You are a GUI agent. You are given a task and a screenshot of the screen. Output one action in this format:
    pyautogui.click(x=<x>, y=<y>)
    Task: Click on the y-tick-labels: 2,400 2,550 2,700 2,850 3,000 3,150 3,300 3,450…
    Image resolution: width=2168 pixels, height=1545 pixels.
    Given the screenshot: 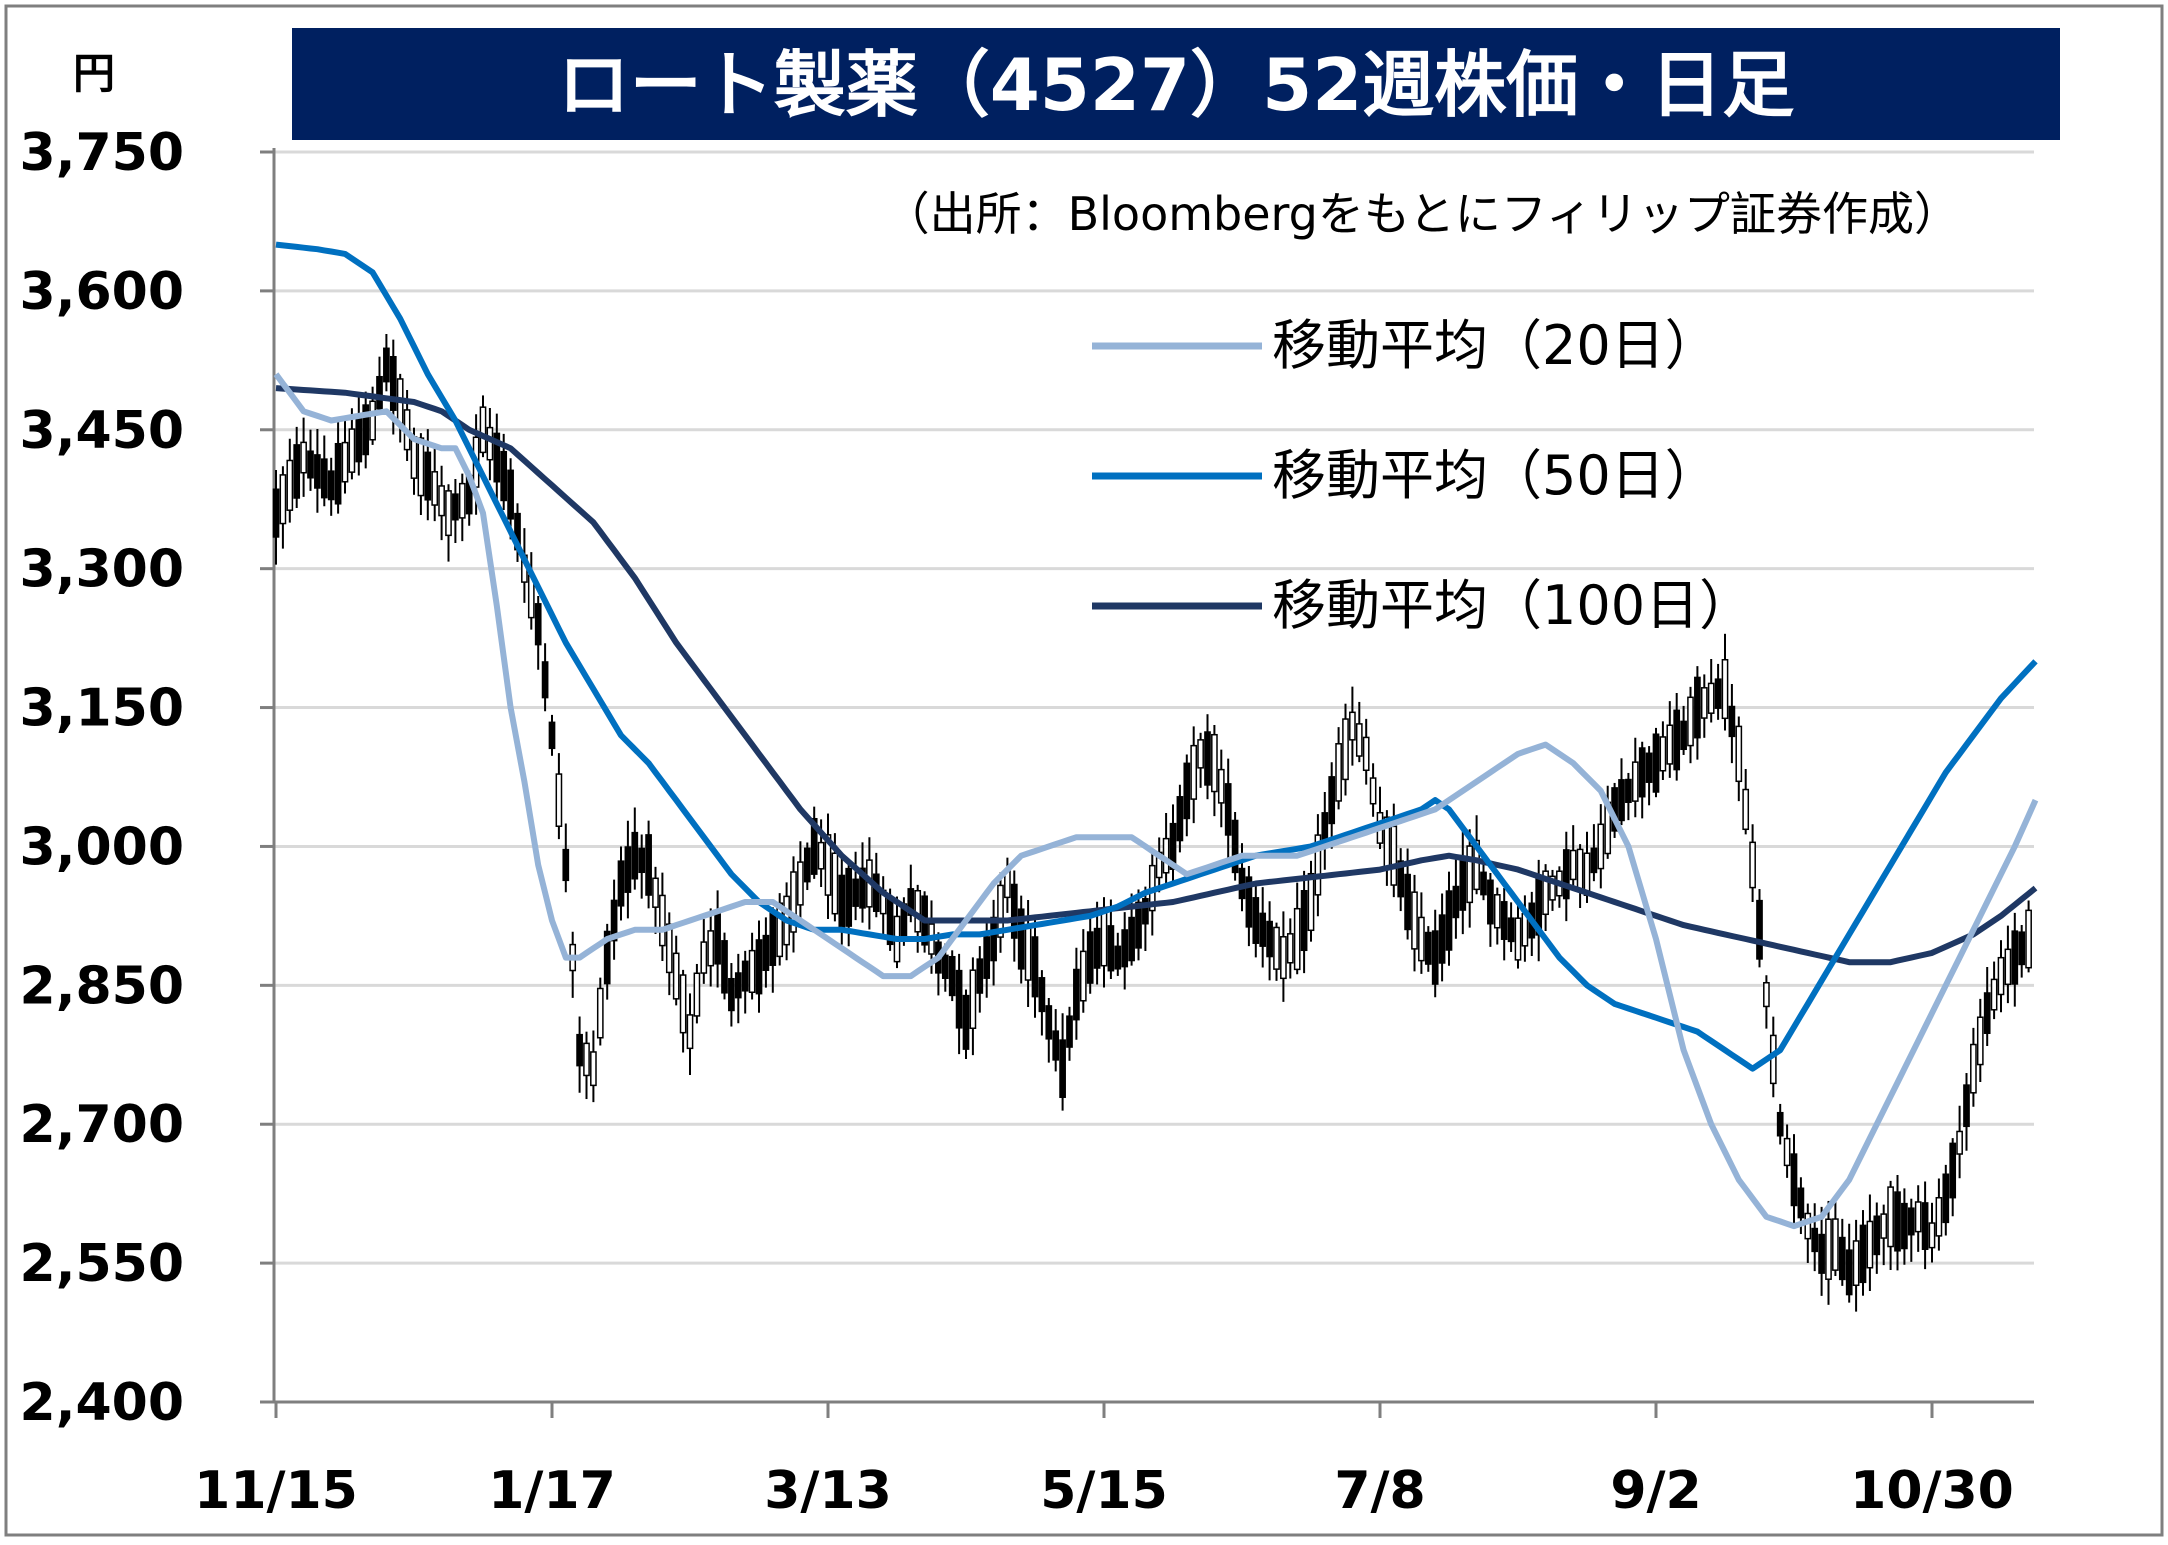 What is the action you would take?
    pyautogui.click(x=102, y=778)
    